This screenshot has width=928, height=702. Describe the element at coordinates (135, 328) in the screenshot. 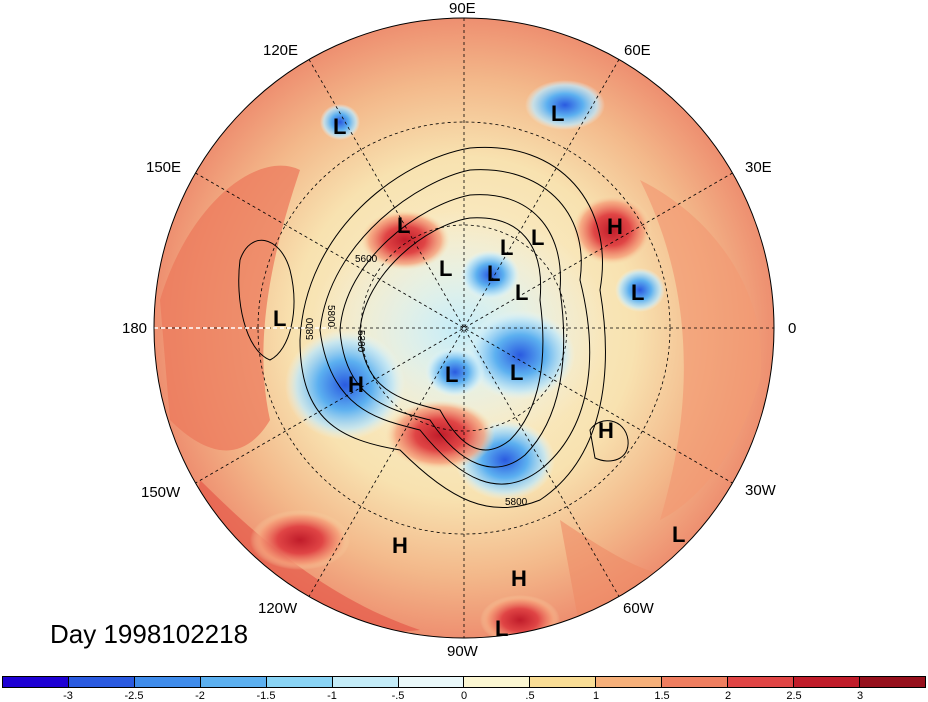

I see `lon-label-180: 180` at that location.